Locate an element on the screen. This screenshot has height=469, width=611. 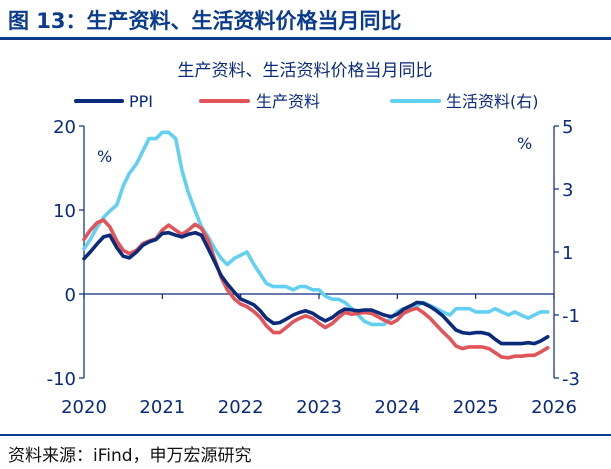
bottom-rule is located at coordinates (305, 435).